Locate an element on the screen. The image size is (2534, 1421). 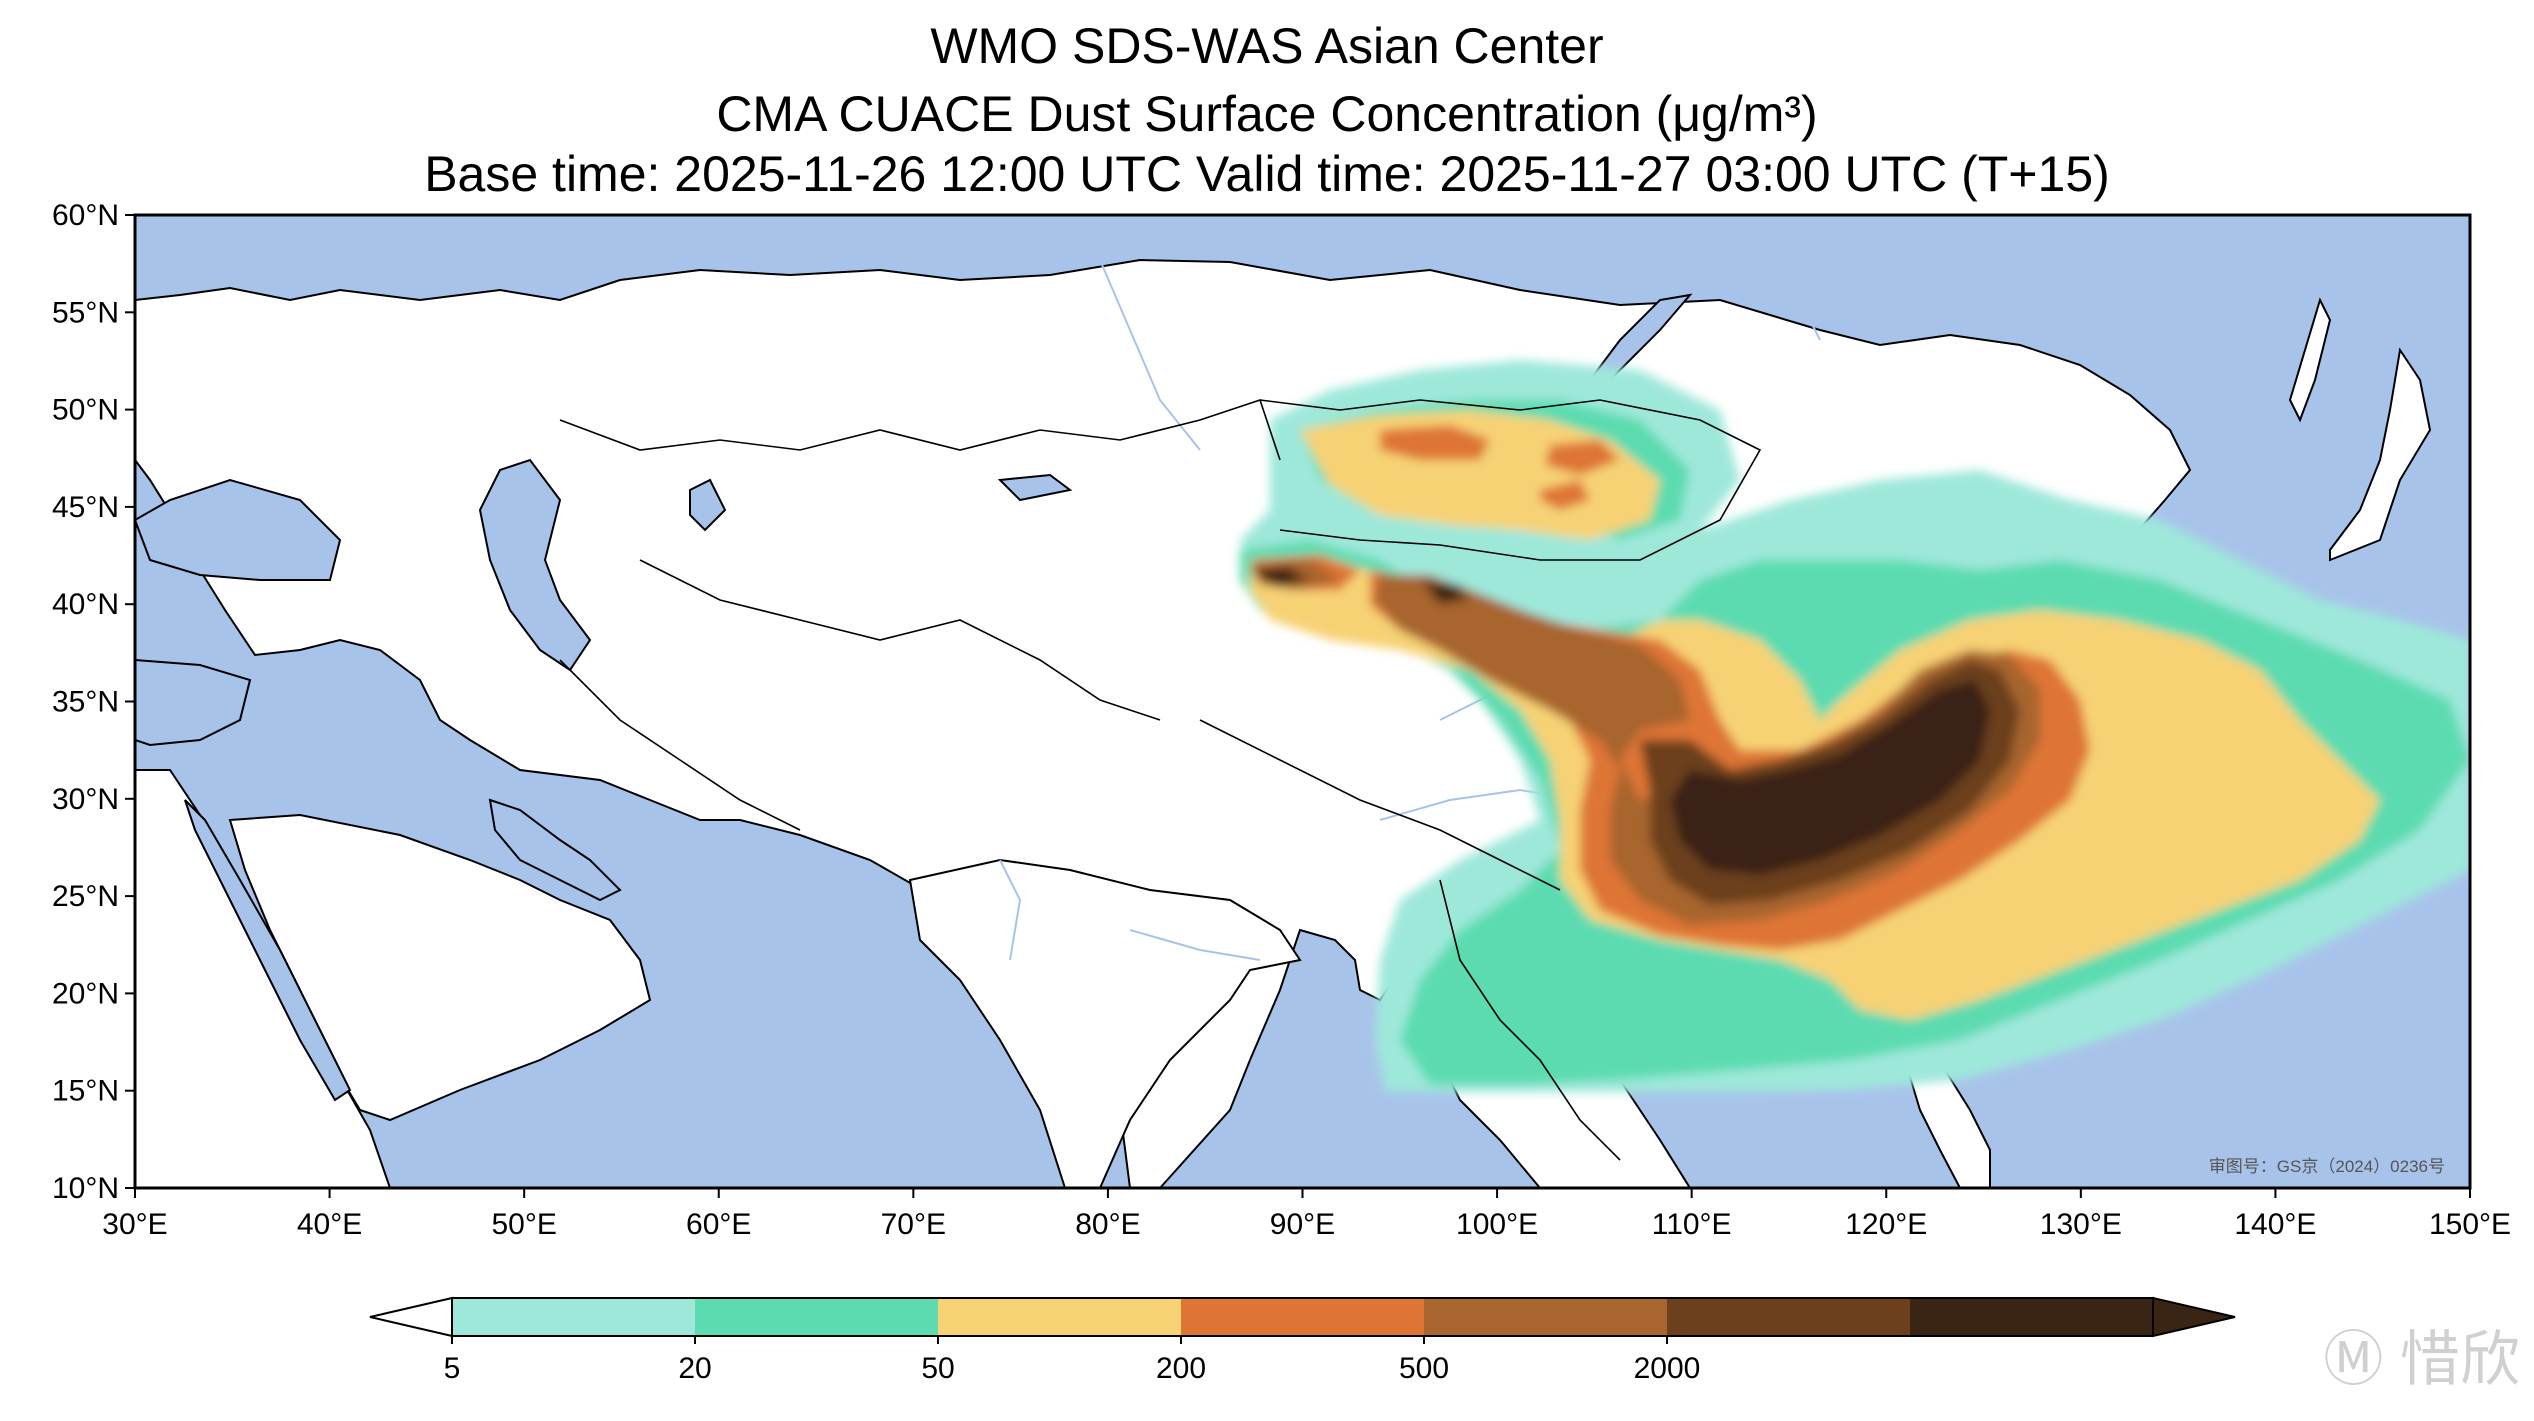
watermark: Ⓜ 惜欣 is located at coordinates (2421, 1359).